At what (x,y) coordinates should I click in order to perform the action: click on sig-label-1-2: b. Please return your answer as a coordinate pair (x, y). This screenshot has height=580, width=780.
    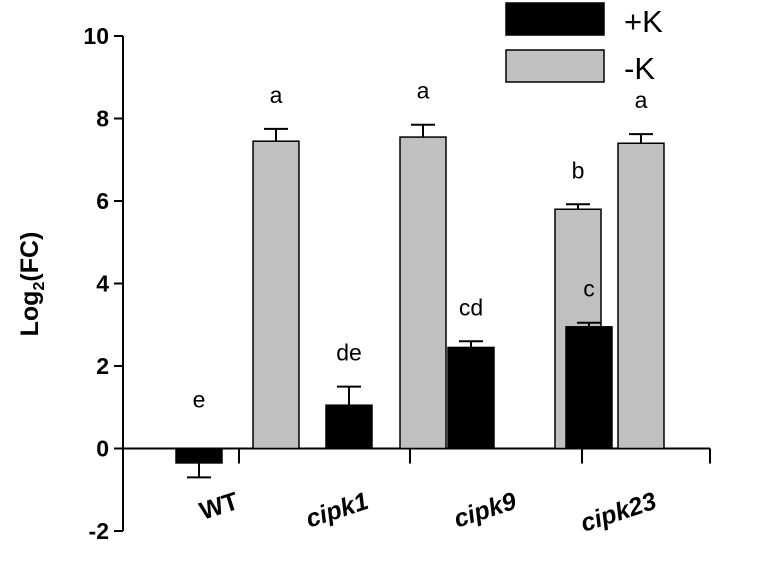
    Looking at the image, I should click on (578, 170).